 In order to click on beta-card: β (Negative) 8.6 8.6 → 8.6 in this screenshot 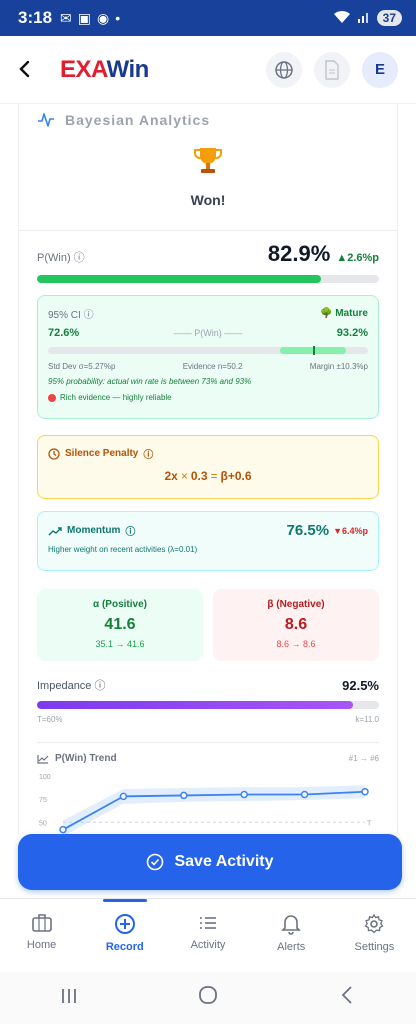, I will do `click(296, 625)`.